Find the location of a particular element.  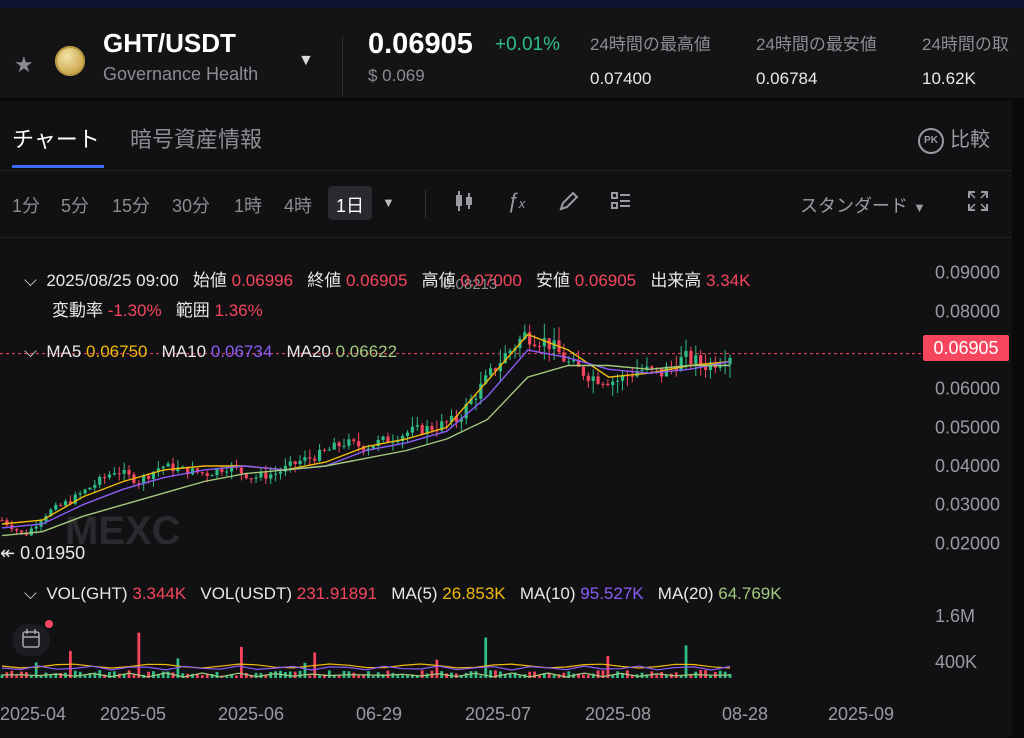

ma20-value: 0.06622 is located at coordinates (366, 351).